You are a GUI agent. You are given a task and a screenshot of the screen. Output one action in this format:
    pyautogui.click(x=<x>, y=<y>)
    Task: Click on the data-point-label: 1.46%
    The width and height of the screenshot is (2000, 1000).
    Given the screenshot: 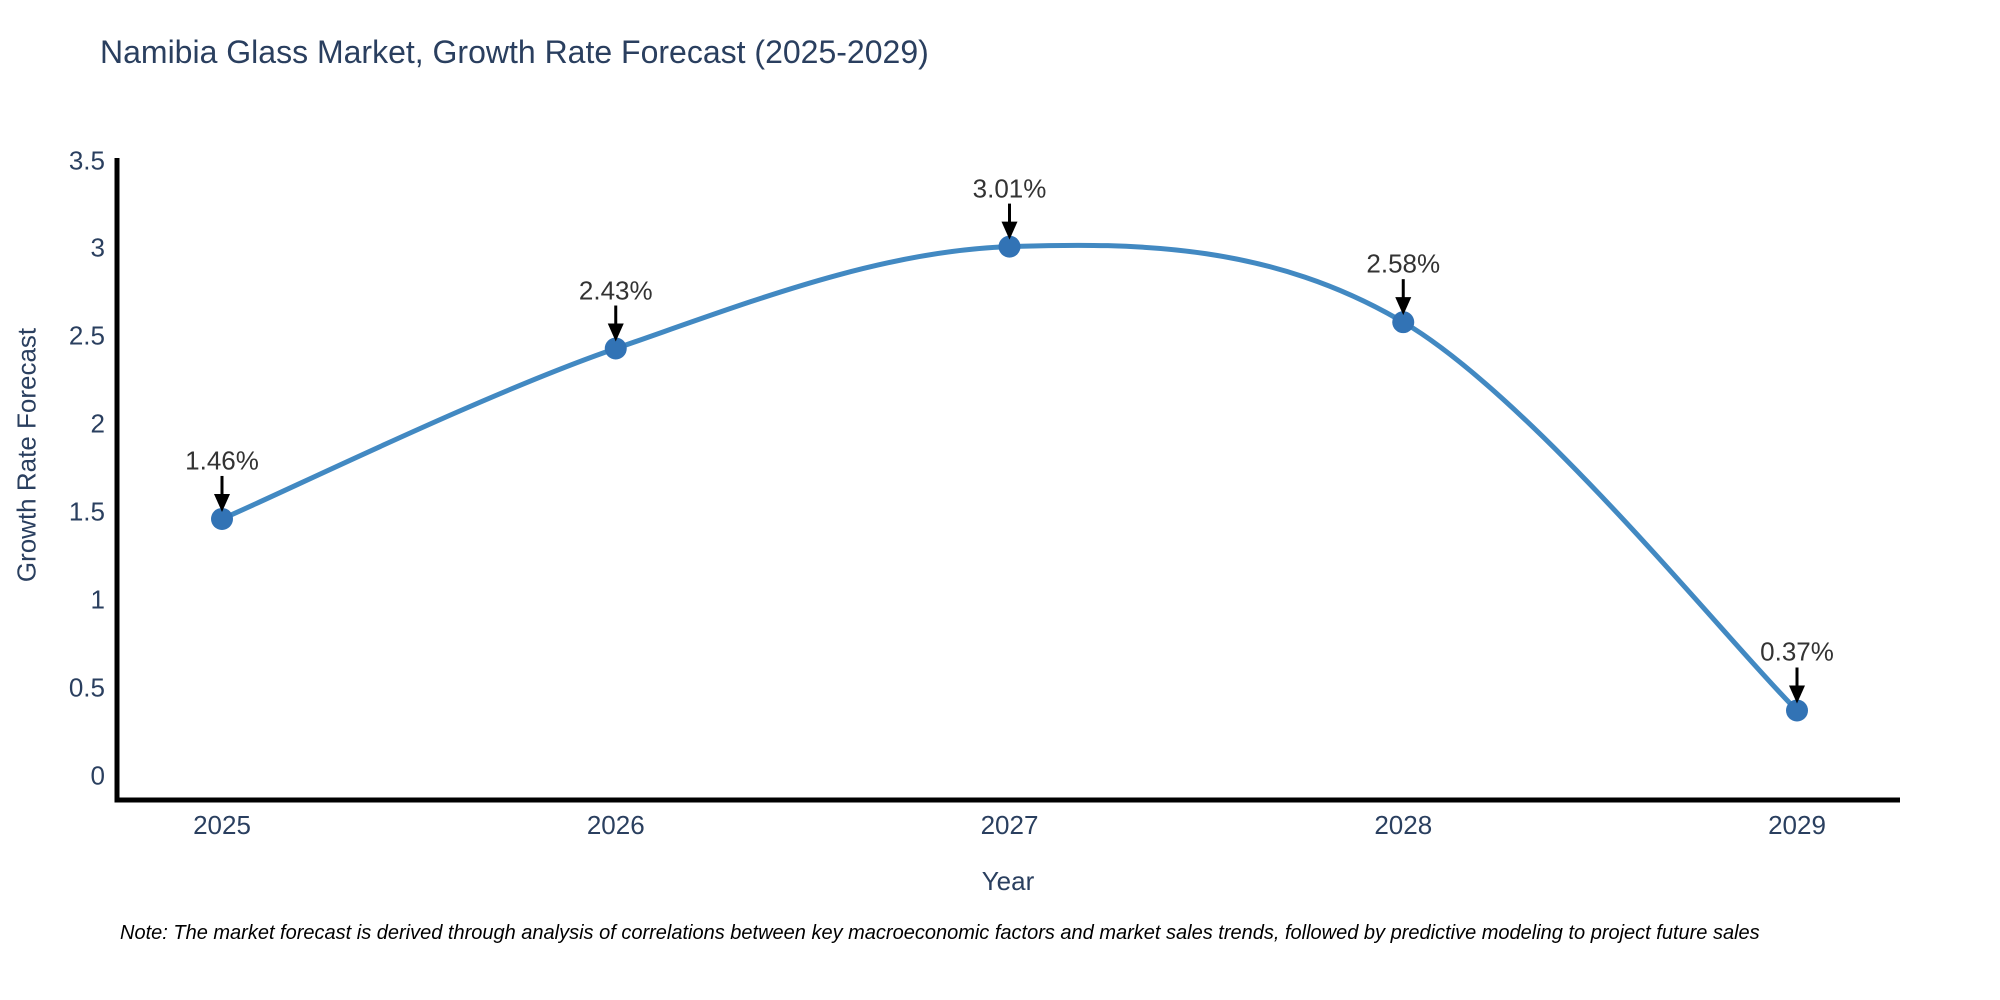 What is the action you would take?
    pyautogui.click(x=222, y=460)
    